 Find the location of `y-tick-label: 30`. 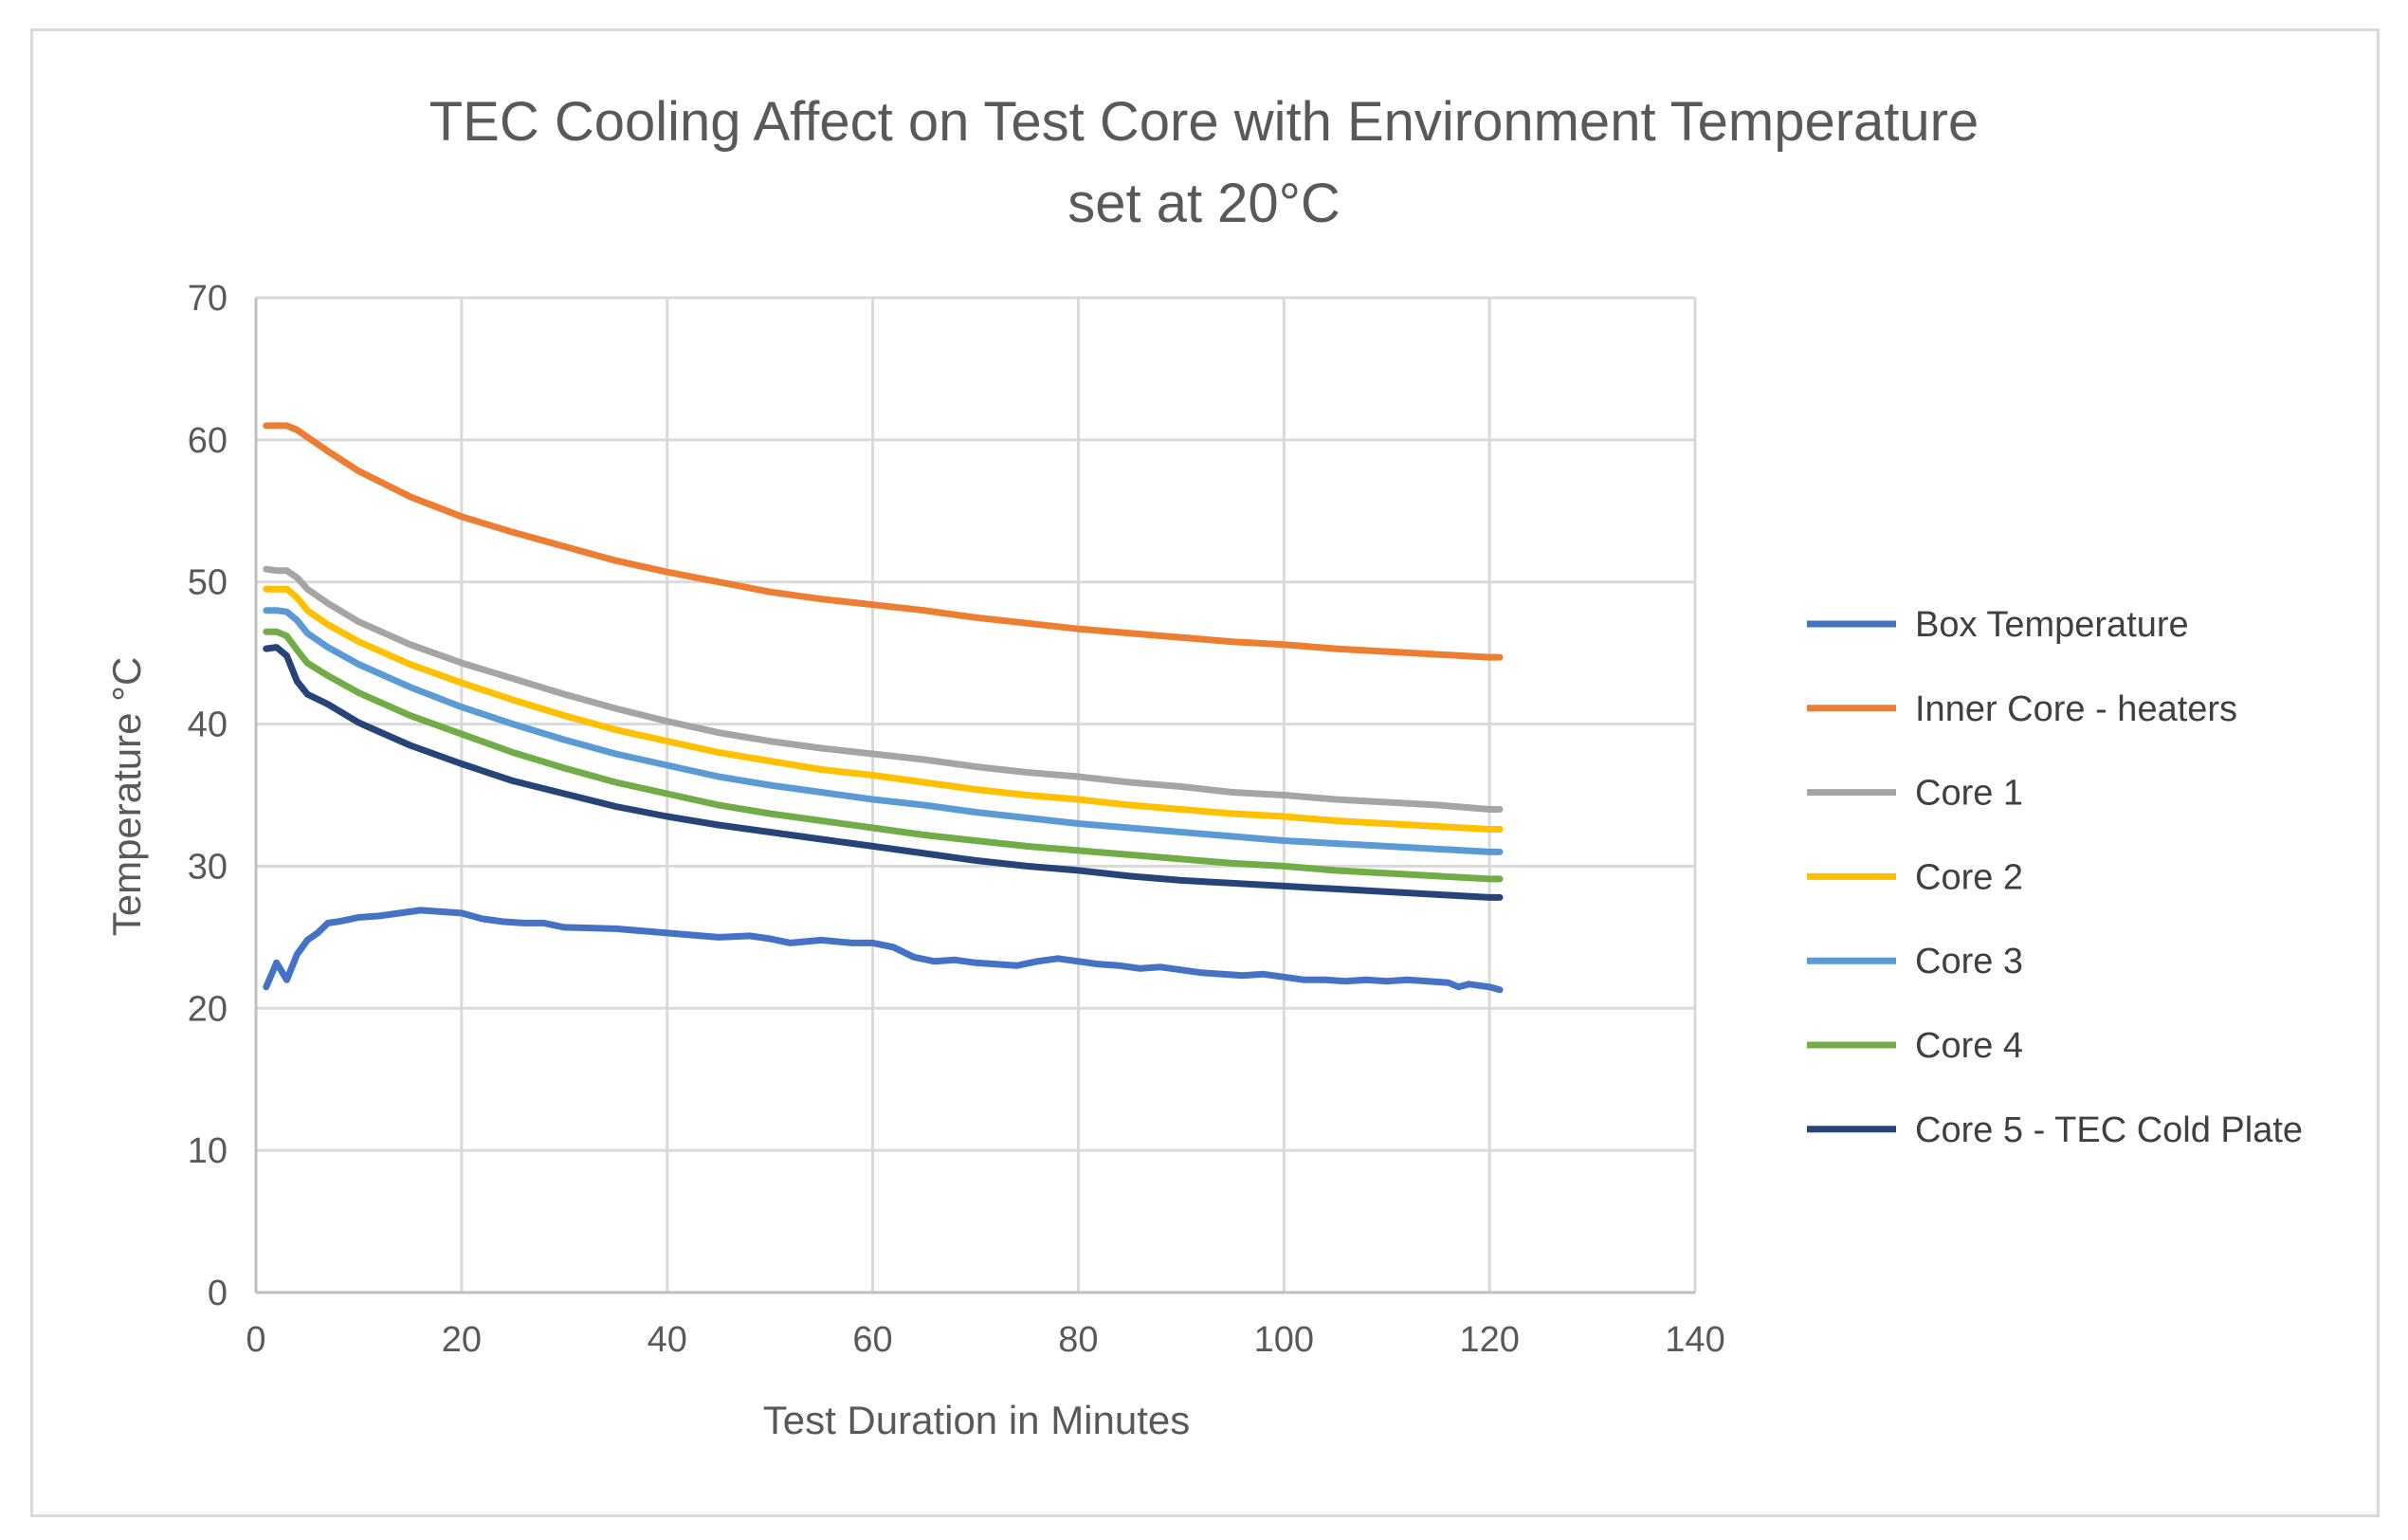

y-tick-label: 30 is located at coordinates (208, 867).